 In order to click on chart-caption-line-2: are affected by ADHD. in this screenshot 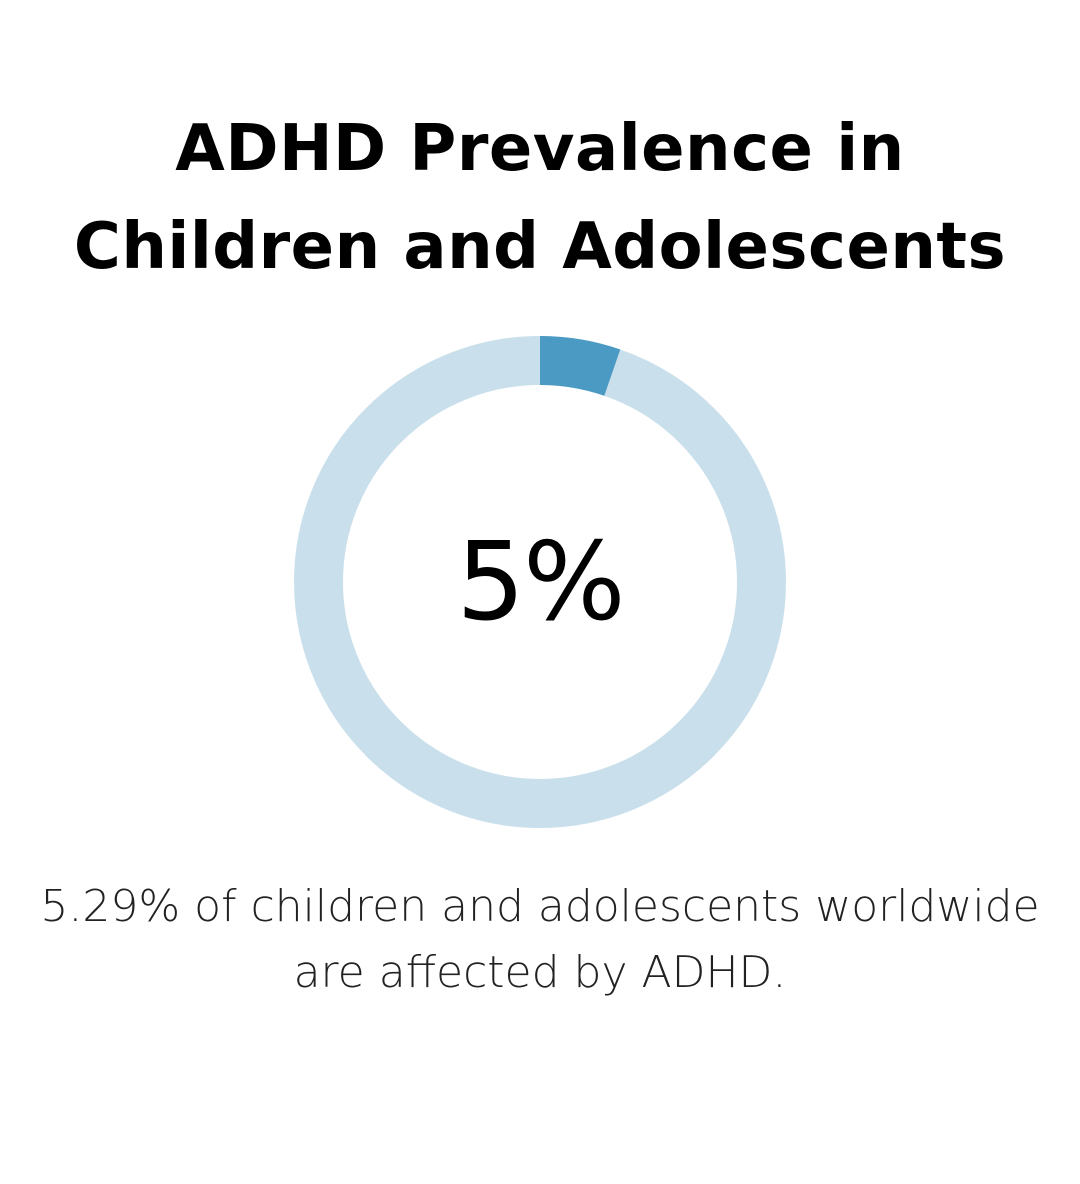, I will do `click(540, 972)`.